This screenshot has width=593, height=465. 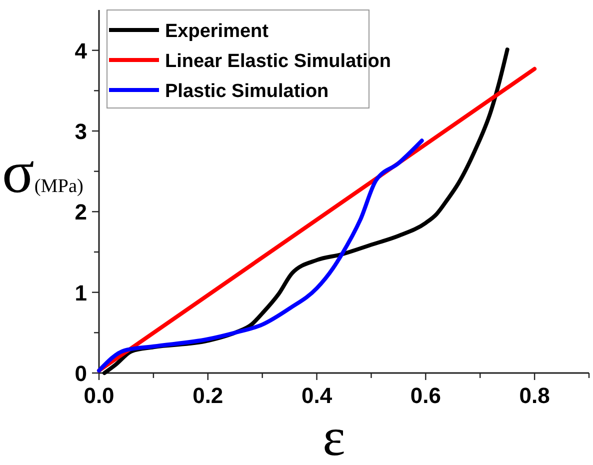 I want to click on legend-label: Experiment, so click(x=217, y=31).